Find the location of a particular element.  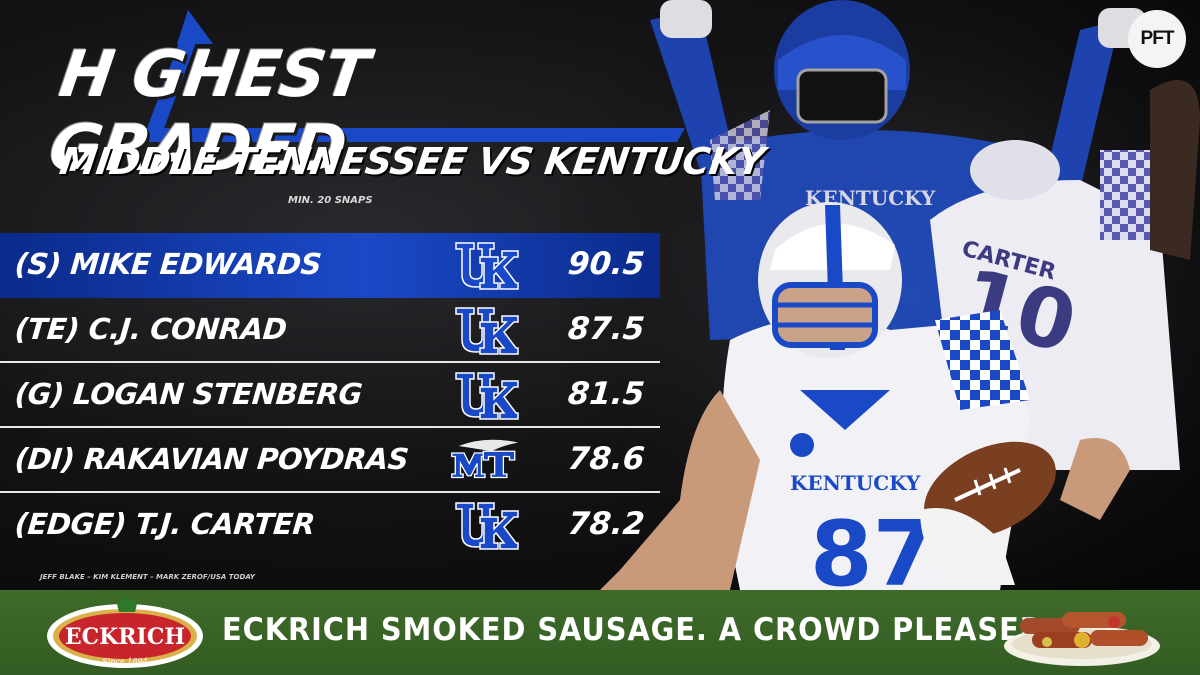

player-row: (G) LOGAN STENBERG 81.5 is located at coordinates (330, 395).